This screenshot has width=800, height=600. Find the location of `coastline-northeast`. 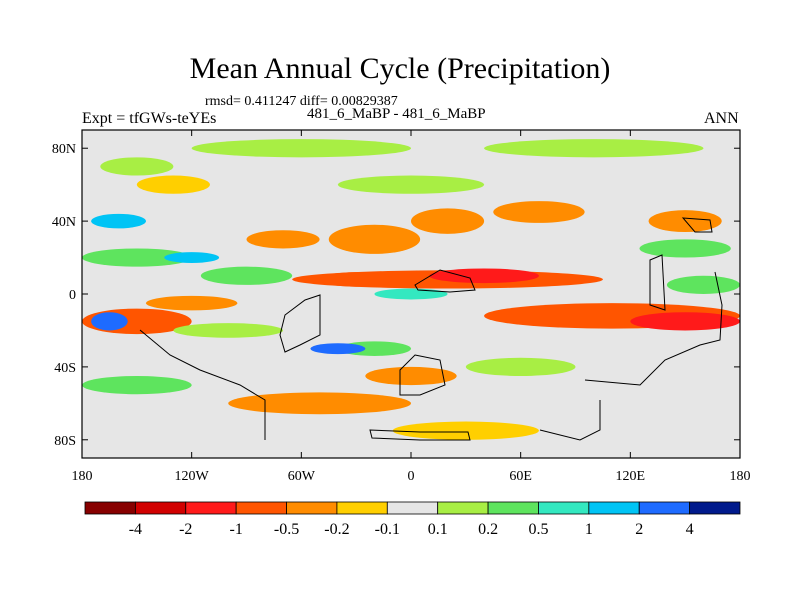

coastline-northeast is located at coordinates (697, 225).